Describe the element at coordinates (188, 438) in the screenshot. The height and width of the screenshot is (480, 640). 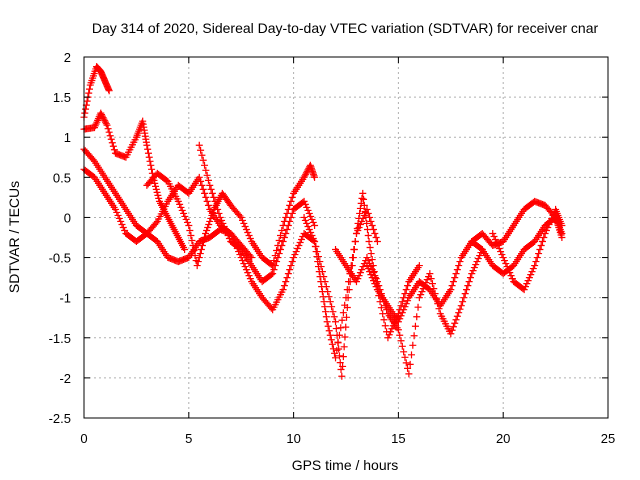
I see `x-tick-label: 5` at that location.